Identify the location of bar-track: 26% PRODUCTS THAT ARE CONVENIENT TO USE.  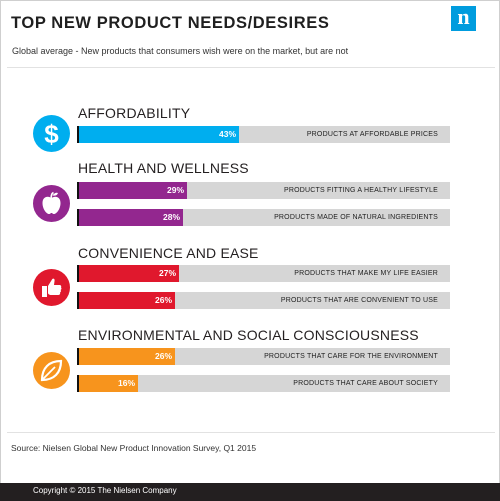
(263, 300).